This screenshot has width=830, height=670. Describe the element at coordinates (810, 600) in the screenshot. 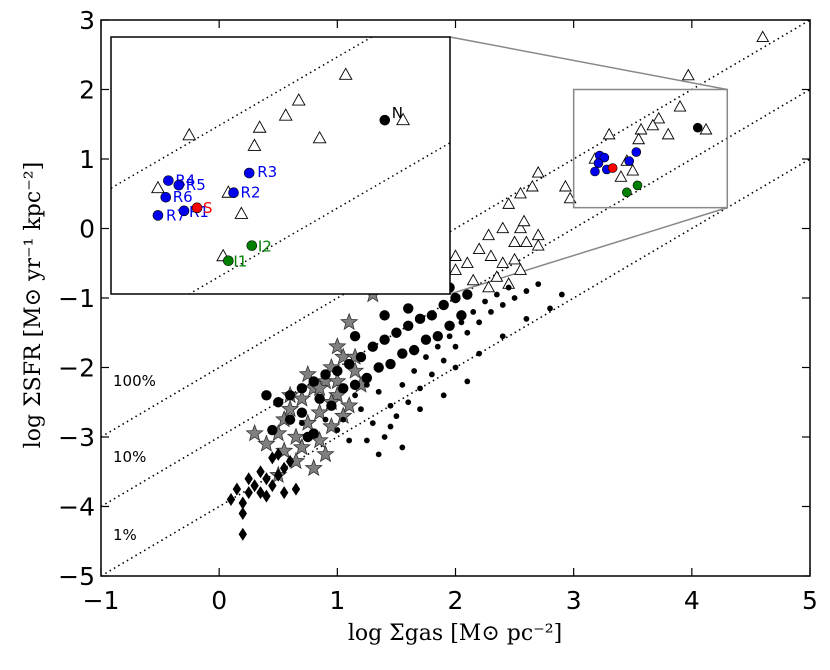

I see `x-tick-label-6: 5` at that location.